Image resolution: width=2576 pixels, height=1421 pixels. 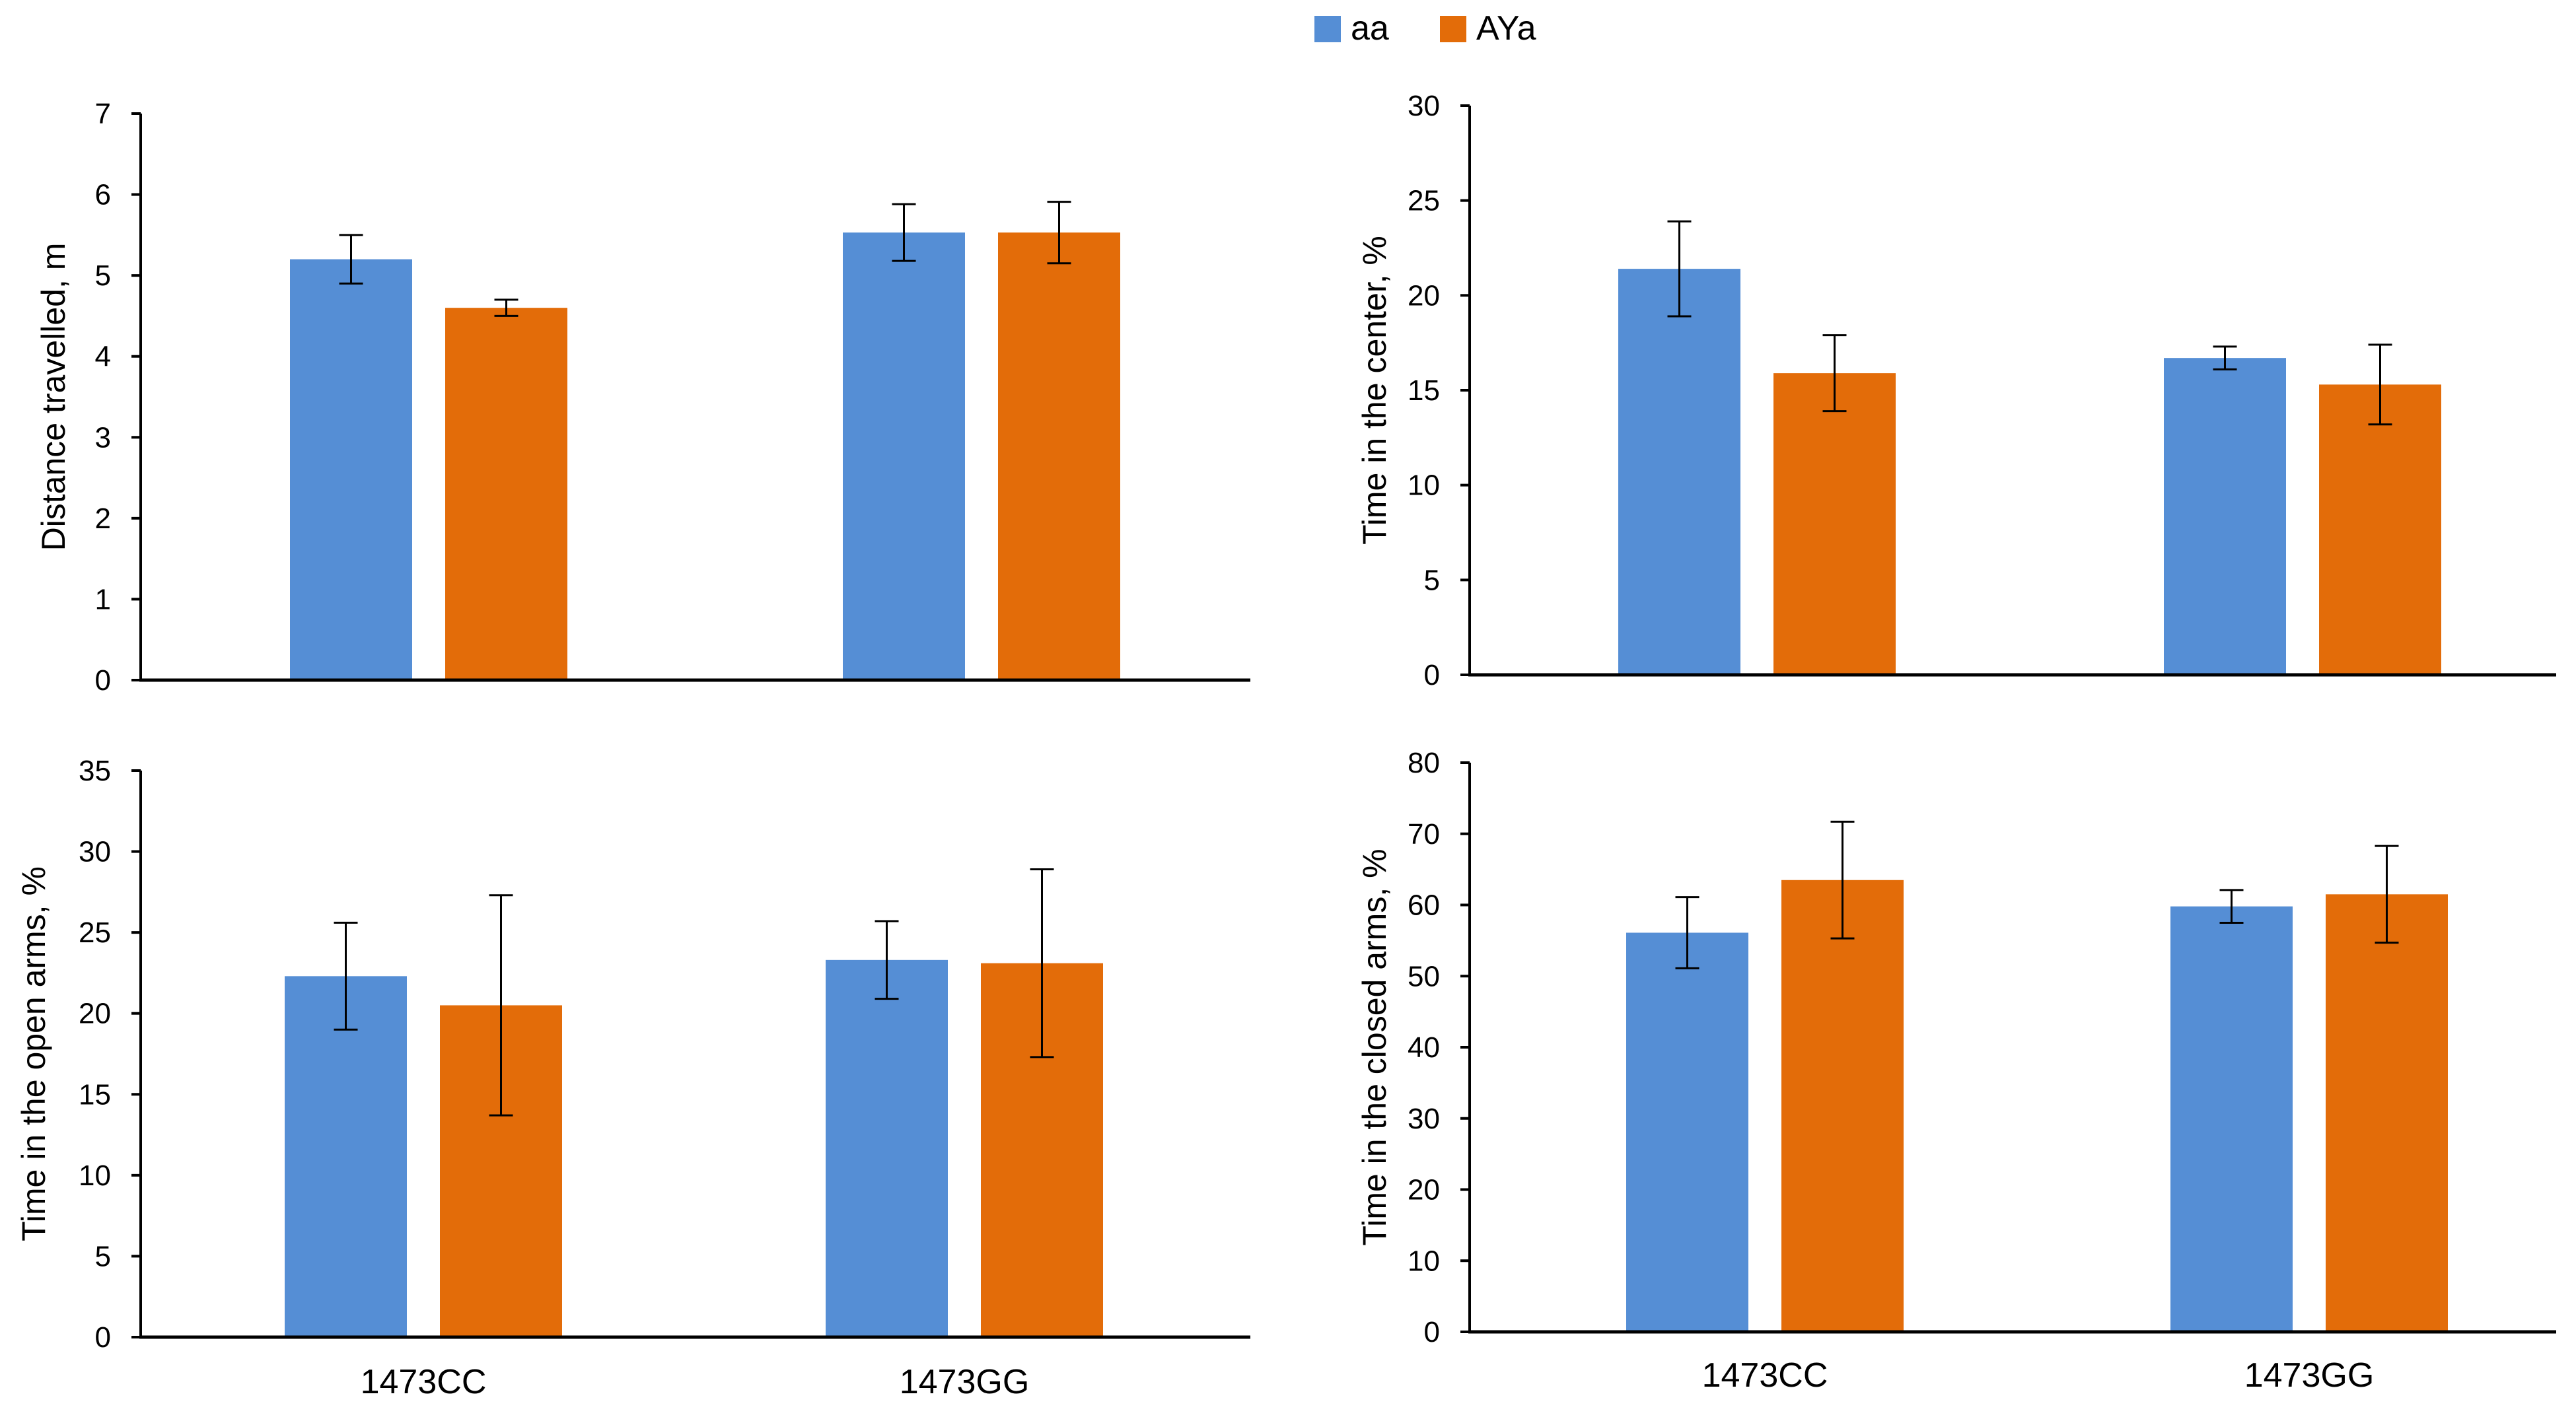 What do you see at coordinates (1425, 28) in the screenshot?
I see `legend: aa AYa` at bounding box center [1425, 28].